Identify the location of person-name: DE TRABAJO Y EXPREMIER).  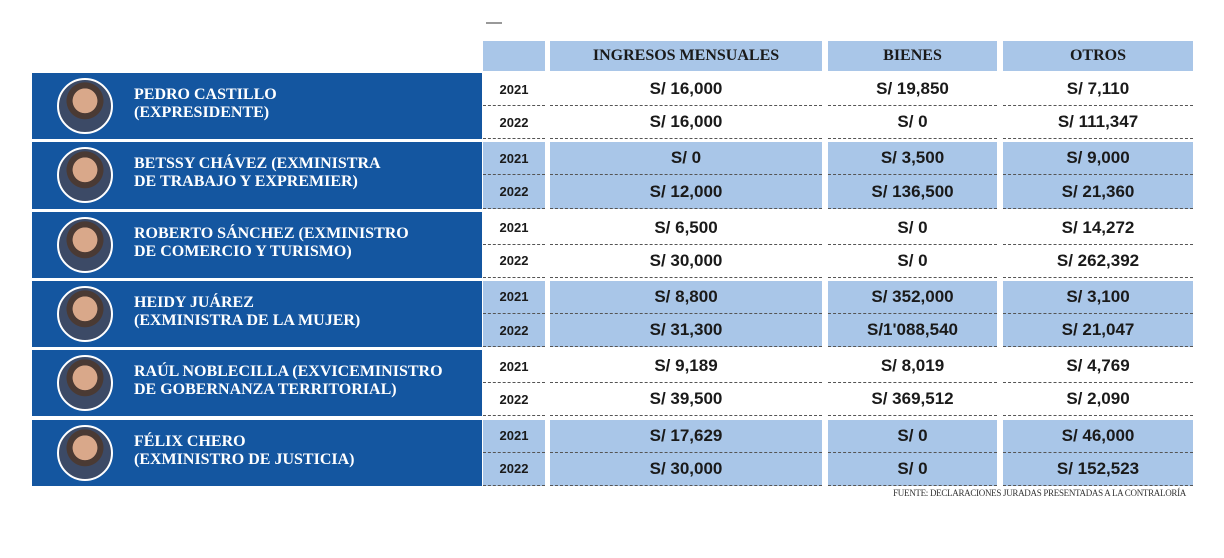
(246, 182).